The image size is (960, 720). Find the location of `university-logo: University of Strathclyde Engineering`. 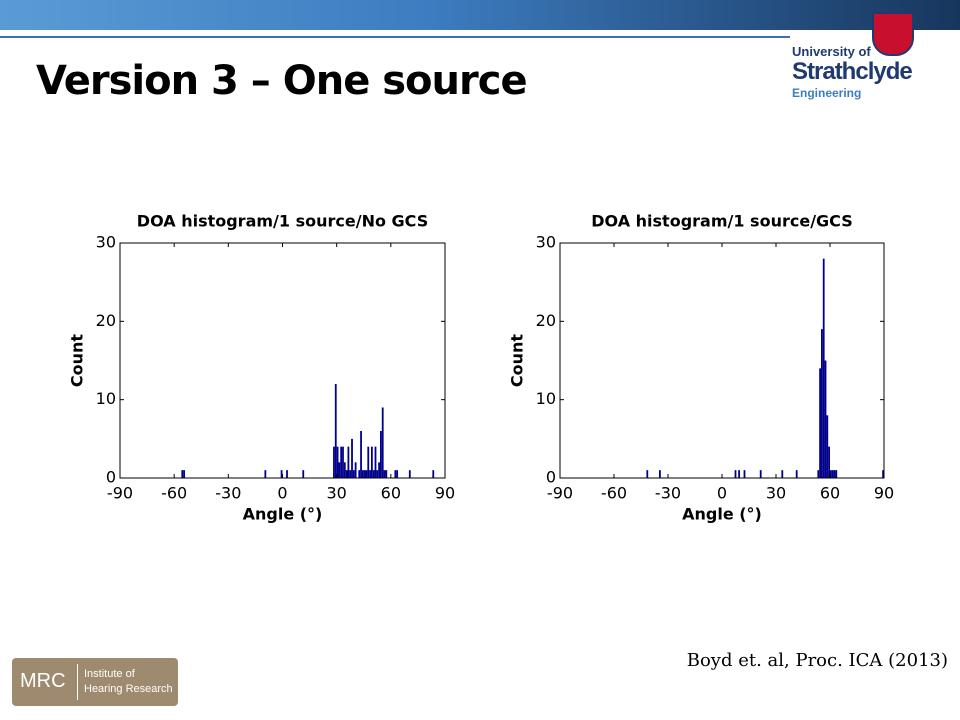

university-logo: University of Strathclyde Engineering is located at coordinates (862, 57).